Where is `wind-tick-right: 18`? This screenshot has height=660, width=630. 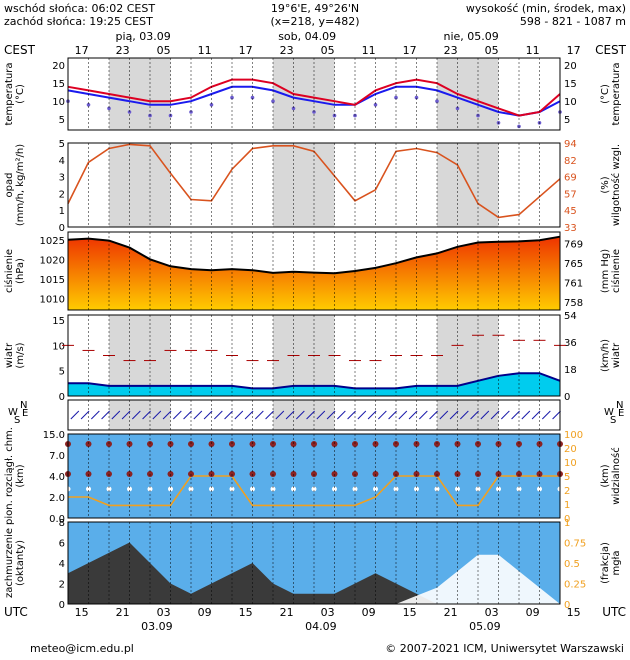 wind-tick-right: 18 is located at coordinates (570, 370).